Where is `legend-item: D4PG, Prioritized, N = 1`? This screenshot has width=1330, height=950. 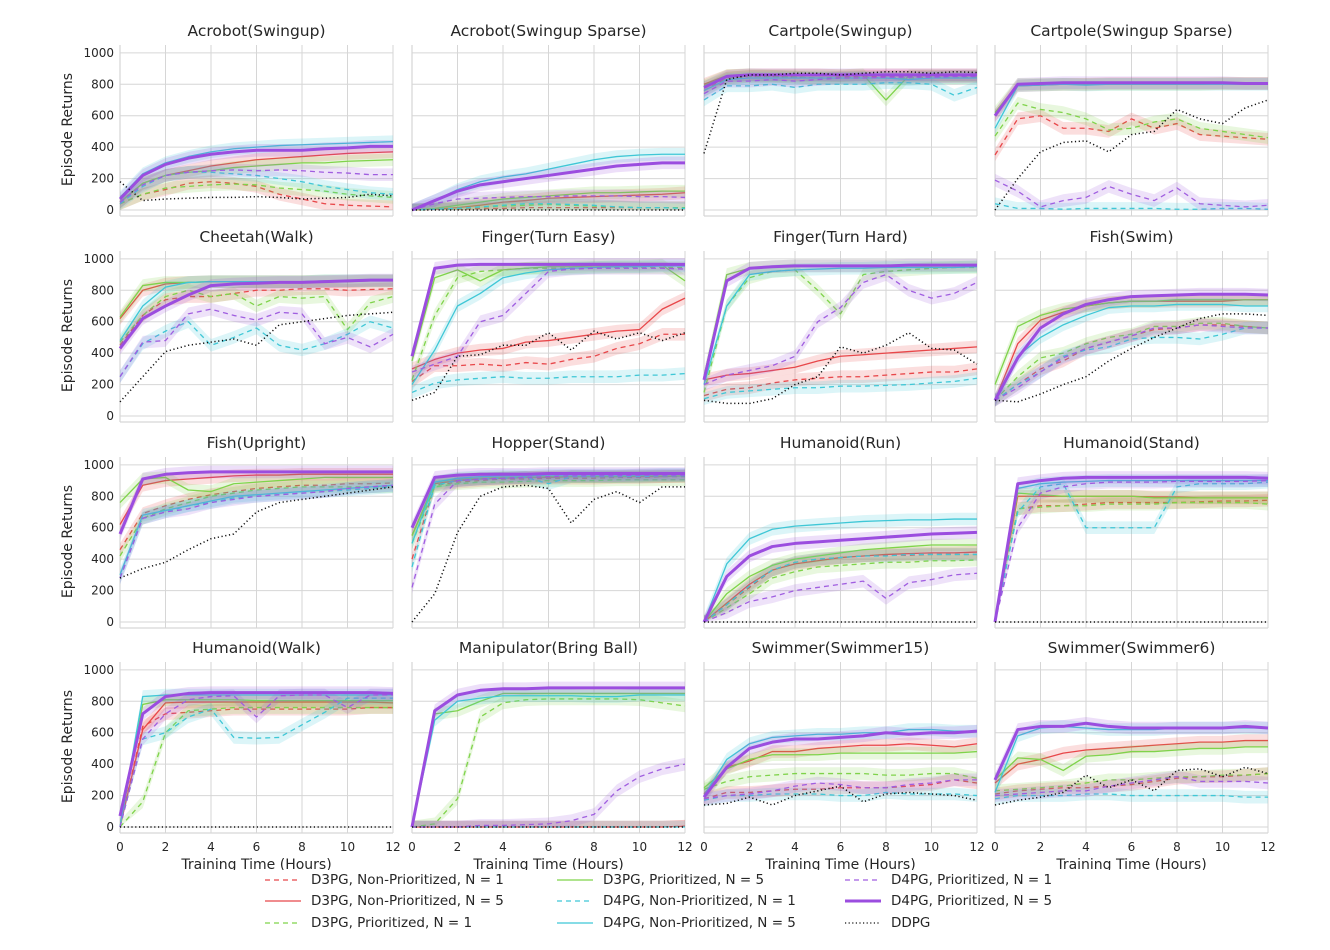 legend-item: D4PG, Prioritized, N = 1 is located at coordinates (948, 880).